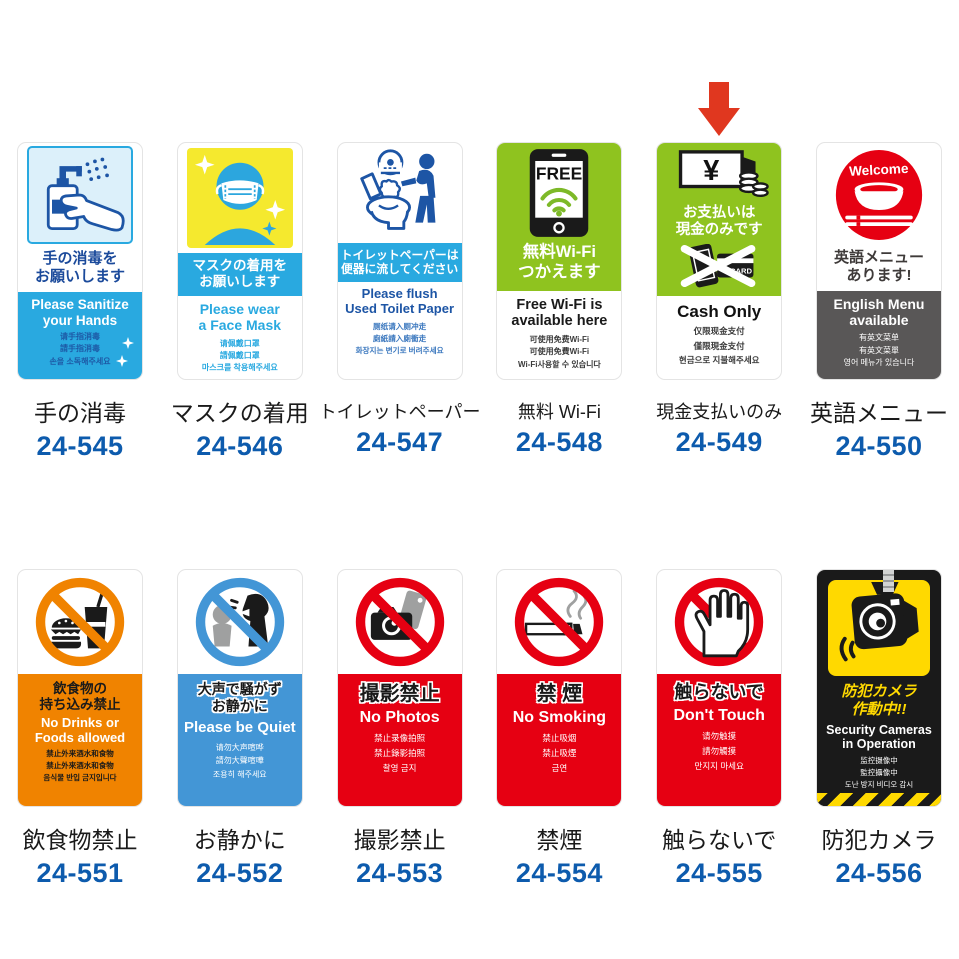 The height and width of the screenshot is (959, 959). What do you see at coordinates (559, 717) in the screenshot?
I see `sign-english-text: No Smoking` at bounding box center [559, 717].